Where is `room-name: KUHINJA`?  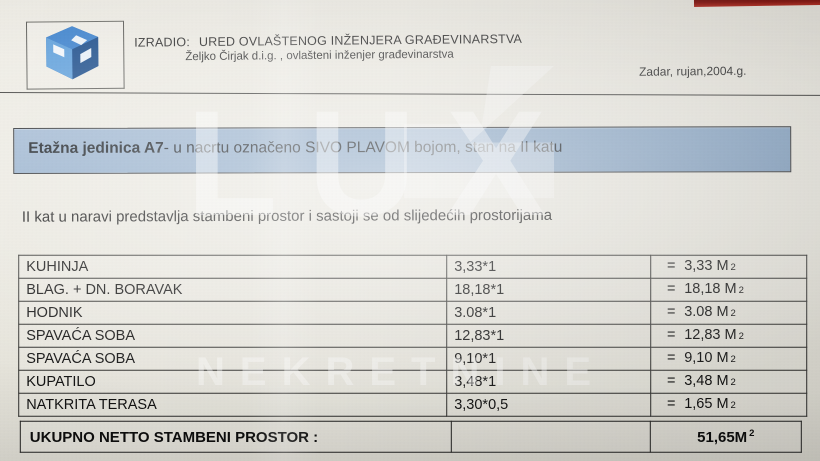
room-name: KUHINJA is located at coordinates (232, 267).